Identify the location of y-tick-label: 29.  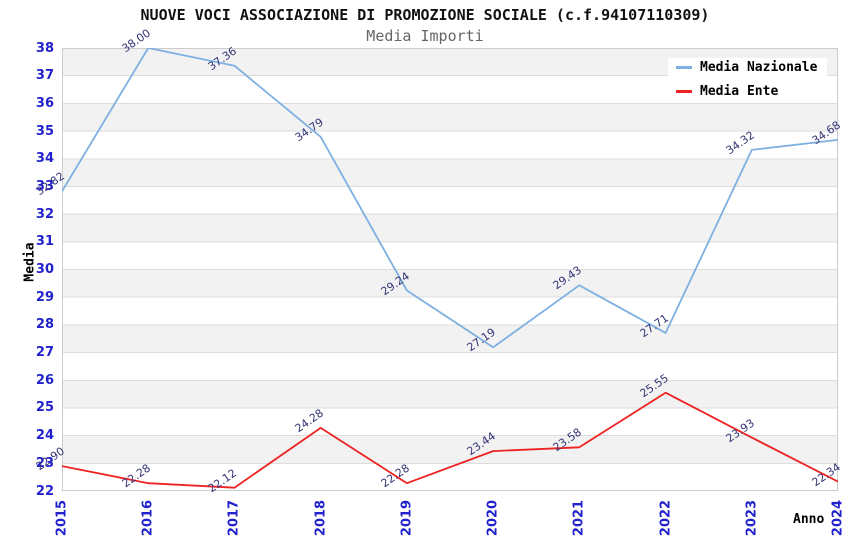
(44, 297).